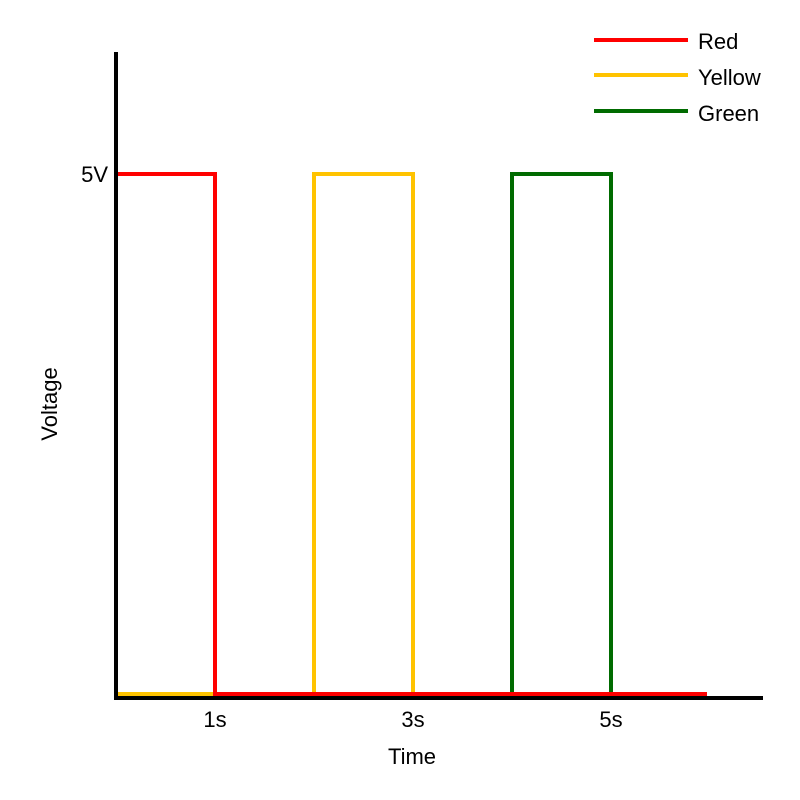 The image size is (800, 800). I want to click on x-axis-label: Time, so click(412, 756).